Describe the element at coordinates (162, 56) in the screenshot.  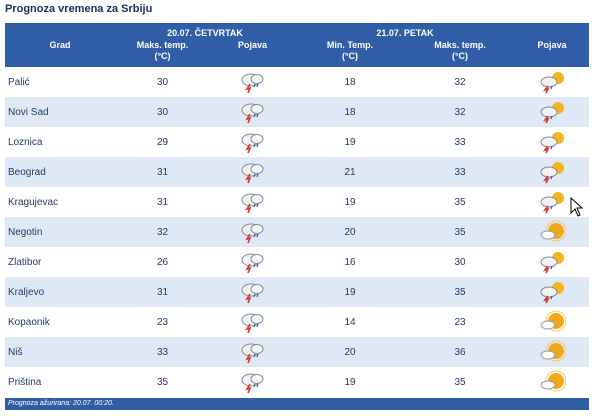
I see `header-max1-unit: (°C)` at that location.